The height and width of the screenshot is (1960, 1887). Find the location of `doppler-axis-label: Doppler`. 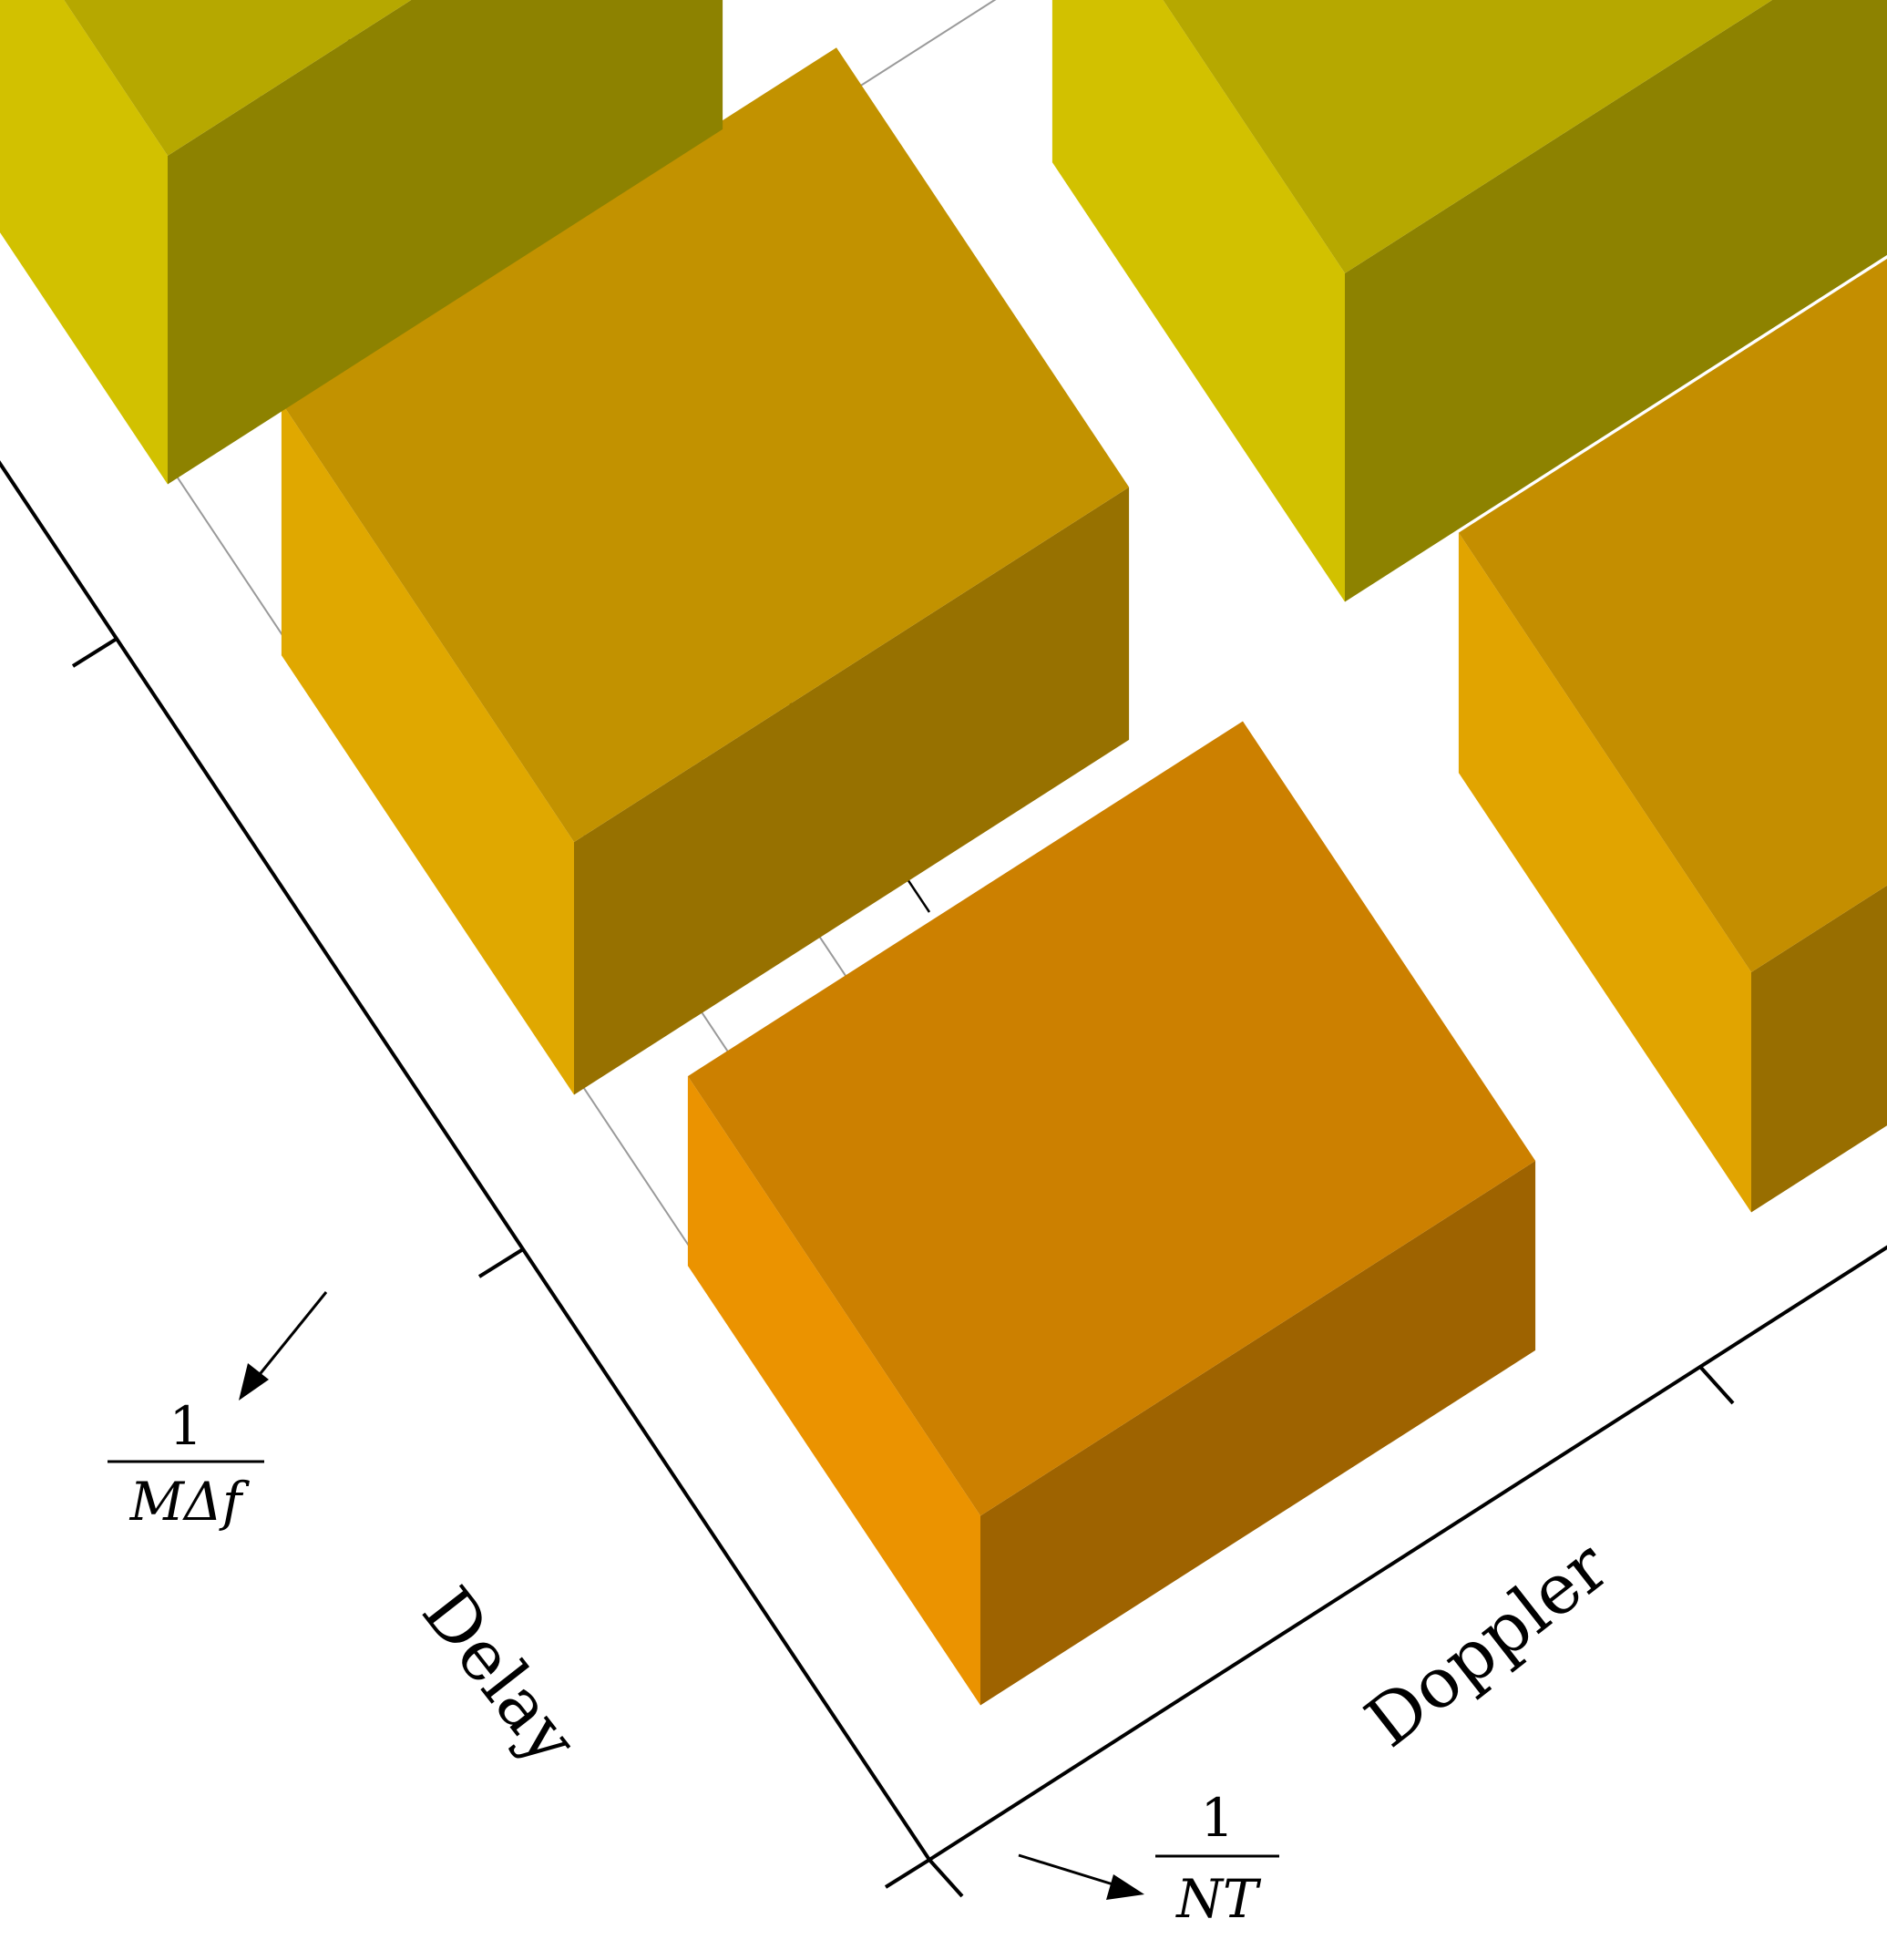

doppler-axis-label: Doppler is located at coordinates (1486, 1643).